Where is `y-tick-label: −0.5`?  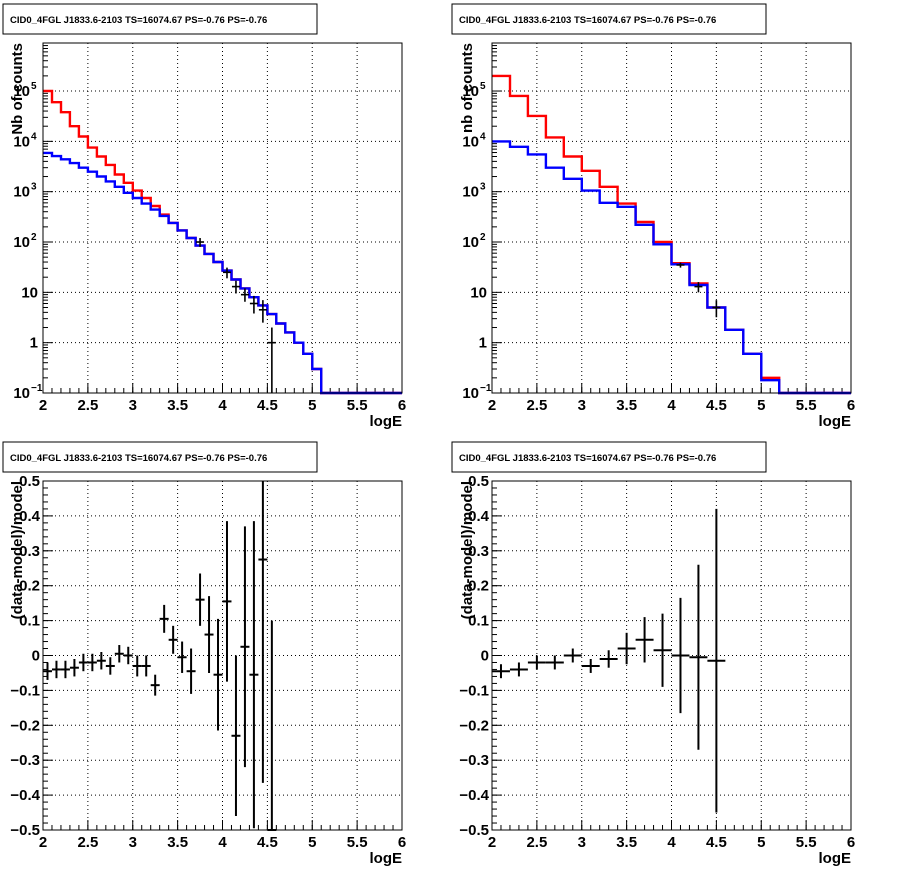
y-tick-label: −0.5 is located at coordinates (474, 830).